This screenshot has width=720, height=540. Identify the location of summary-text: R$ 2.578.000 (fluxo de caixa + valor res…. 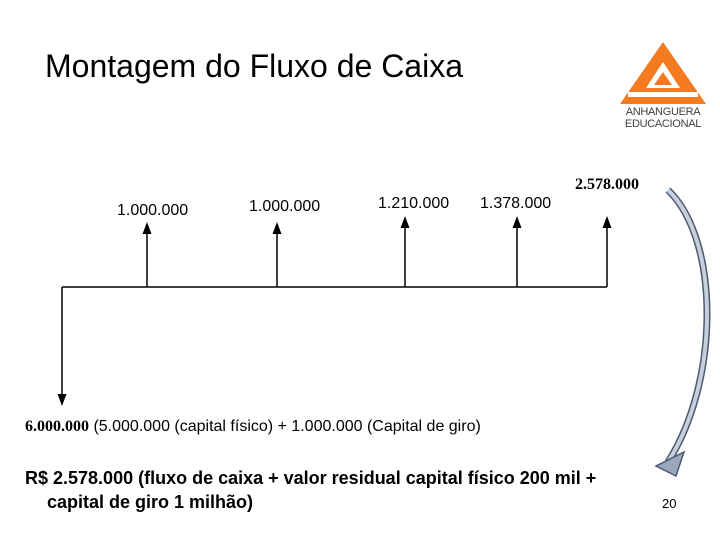
(350, 490).